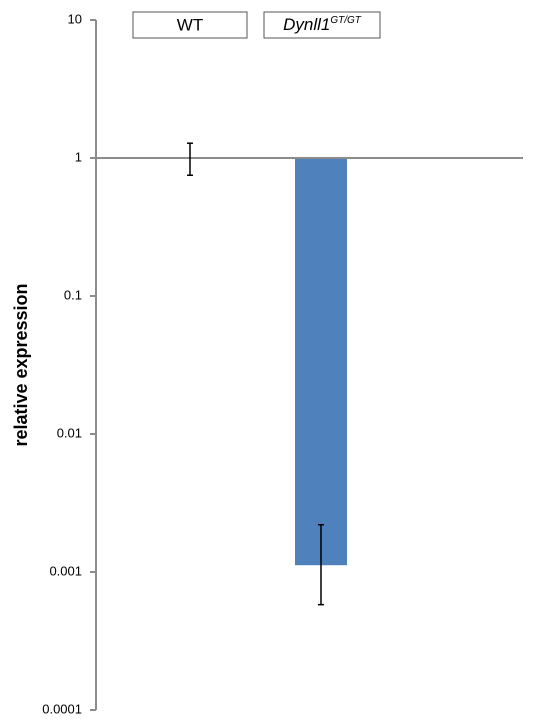  I want to click on y-tick-label: 10, so click(75, 18).